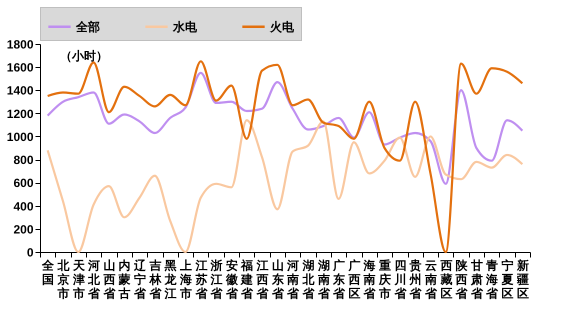 This screenshot has width=583, height=331. I want to click on x-tick-label: 黑龙江, so click(171, 279).